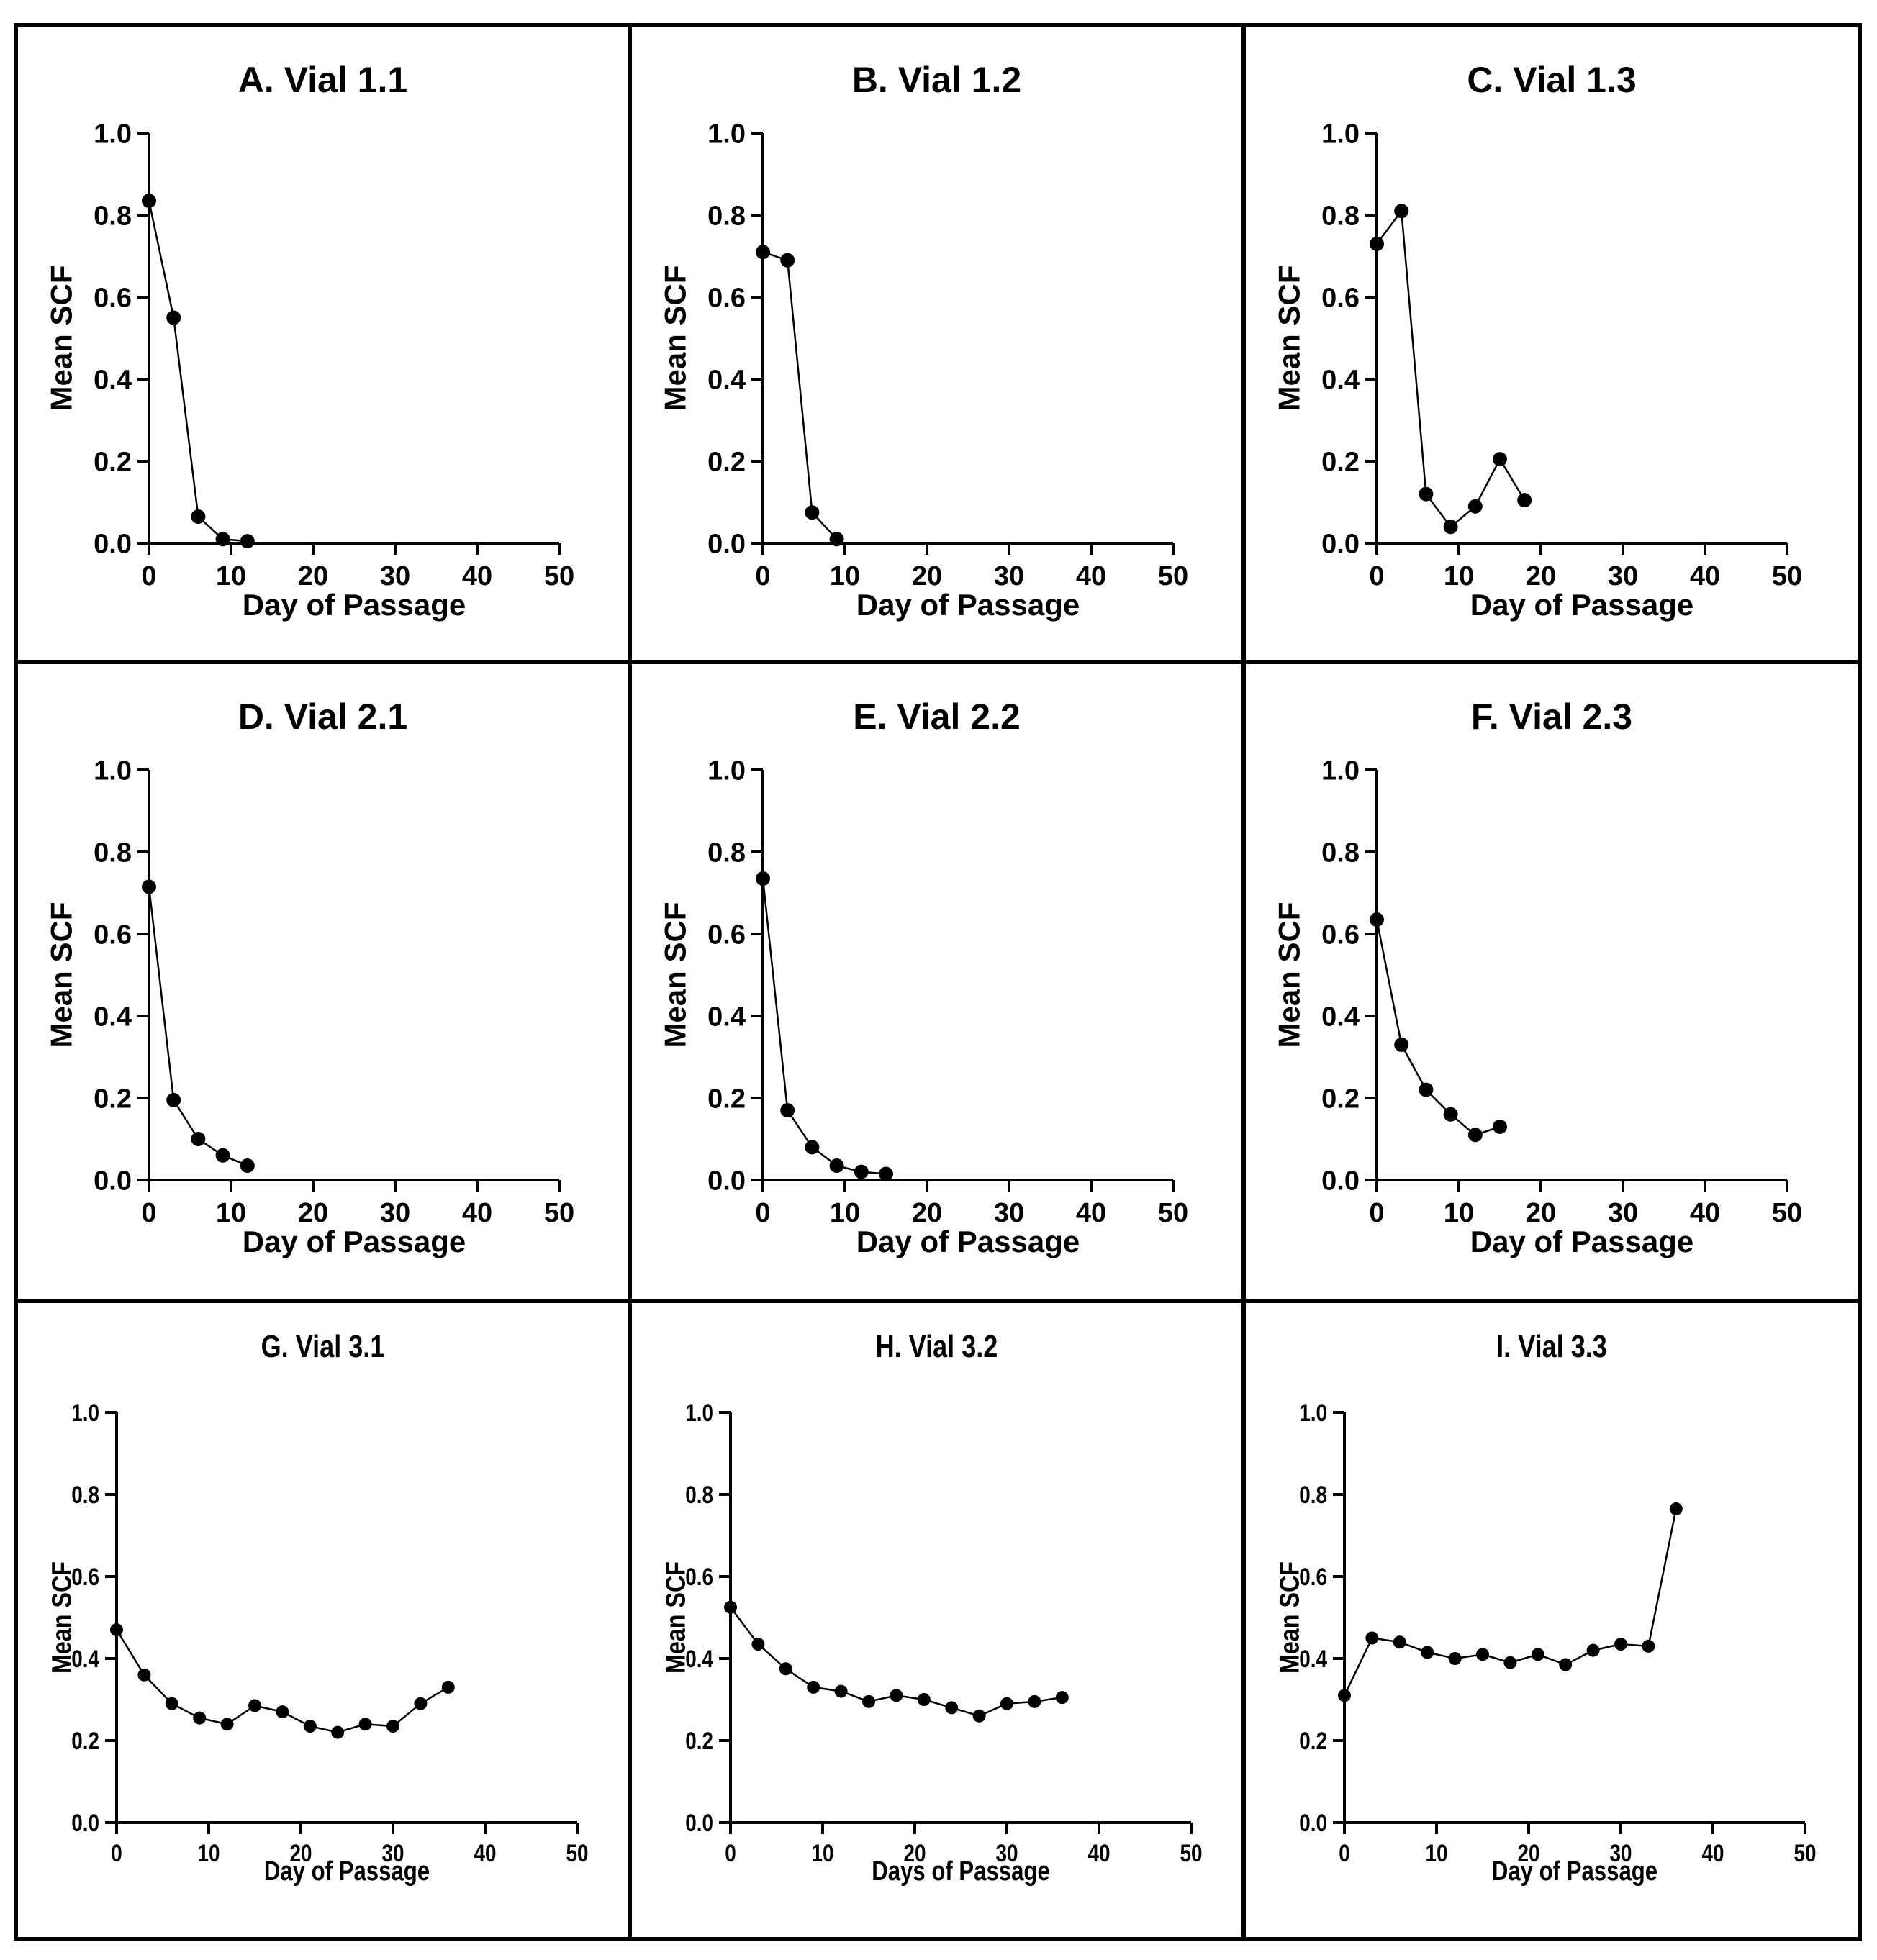  Describe the element at coordinates (322, 80) in the screenshot. I see `chart-title: A. Vial 1.1` at that location.